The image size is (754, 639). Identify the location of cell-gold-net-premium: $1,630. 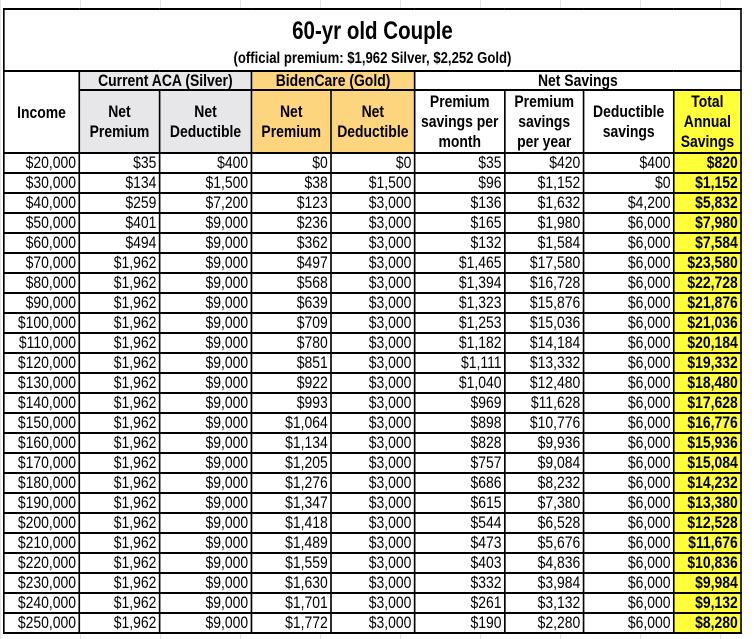
(291, 583).